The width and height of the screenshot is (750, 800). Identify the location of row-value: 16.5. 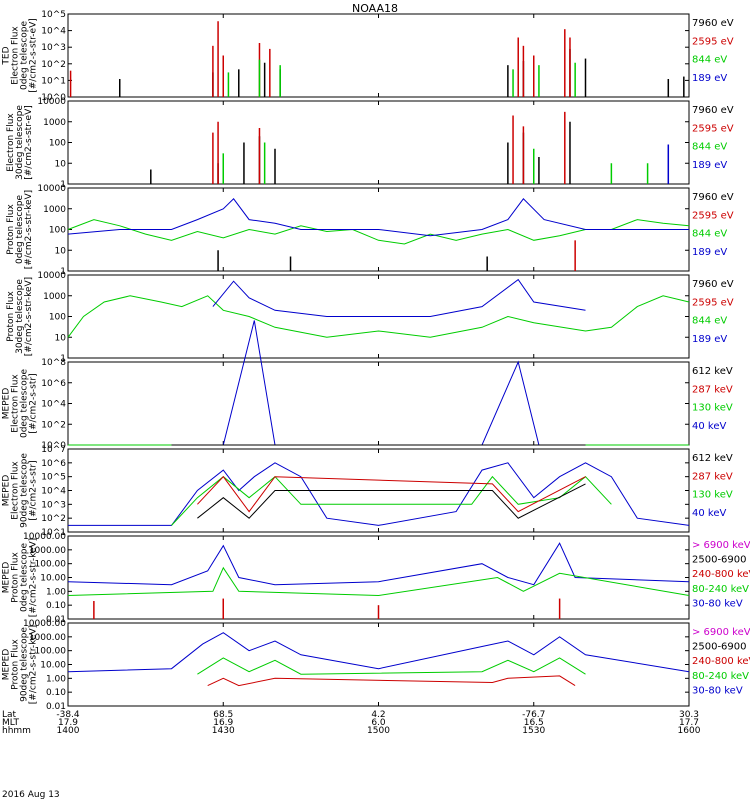
(534, 723).